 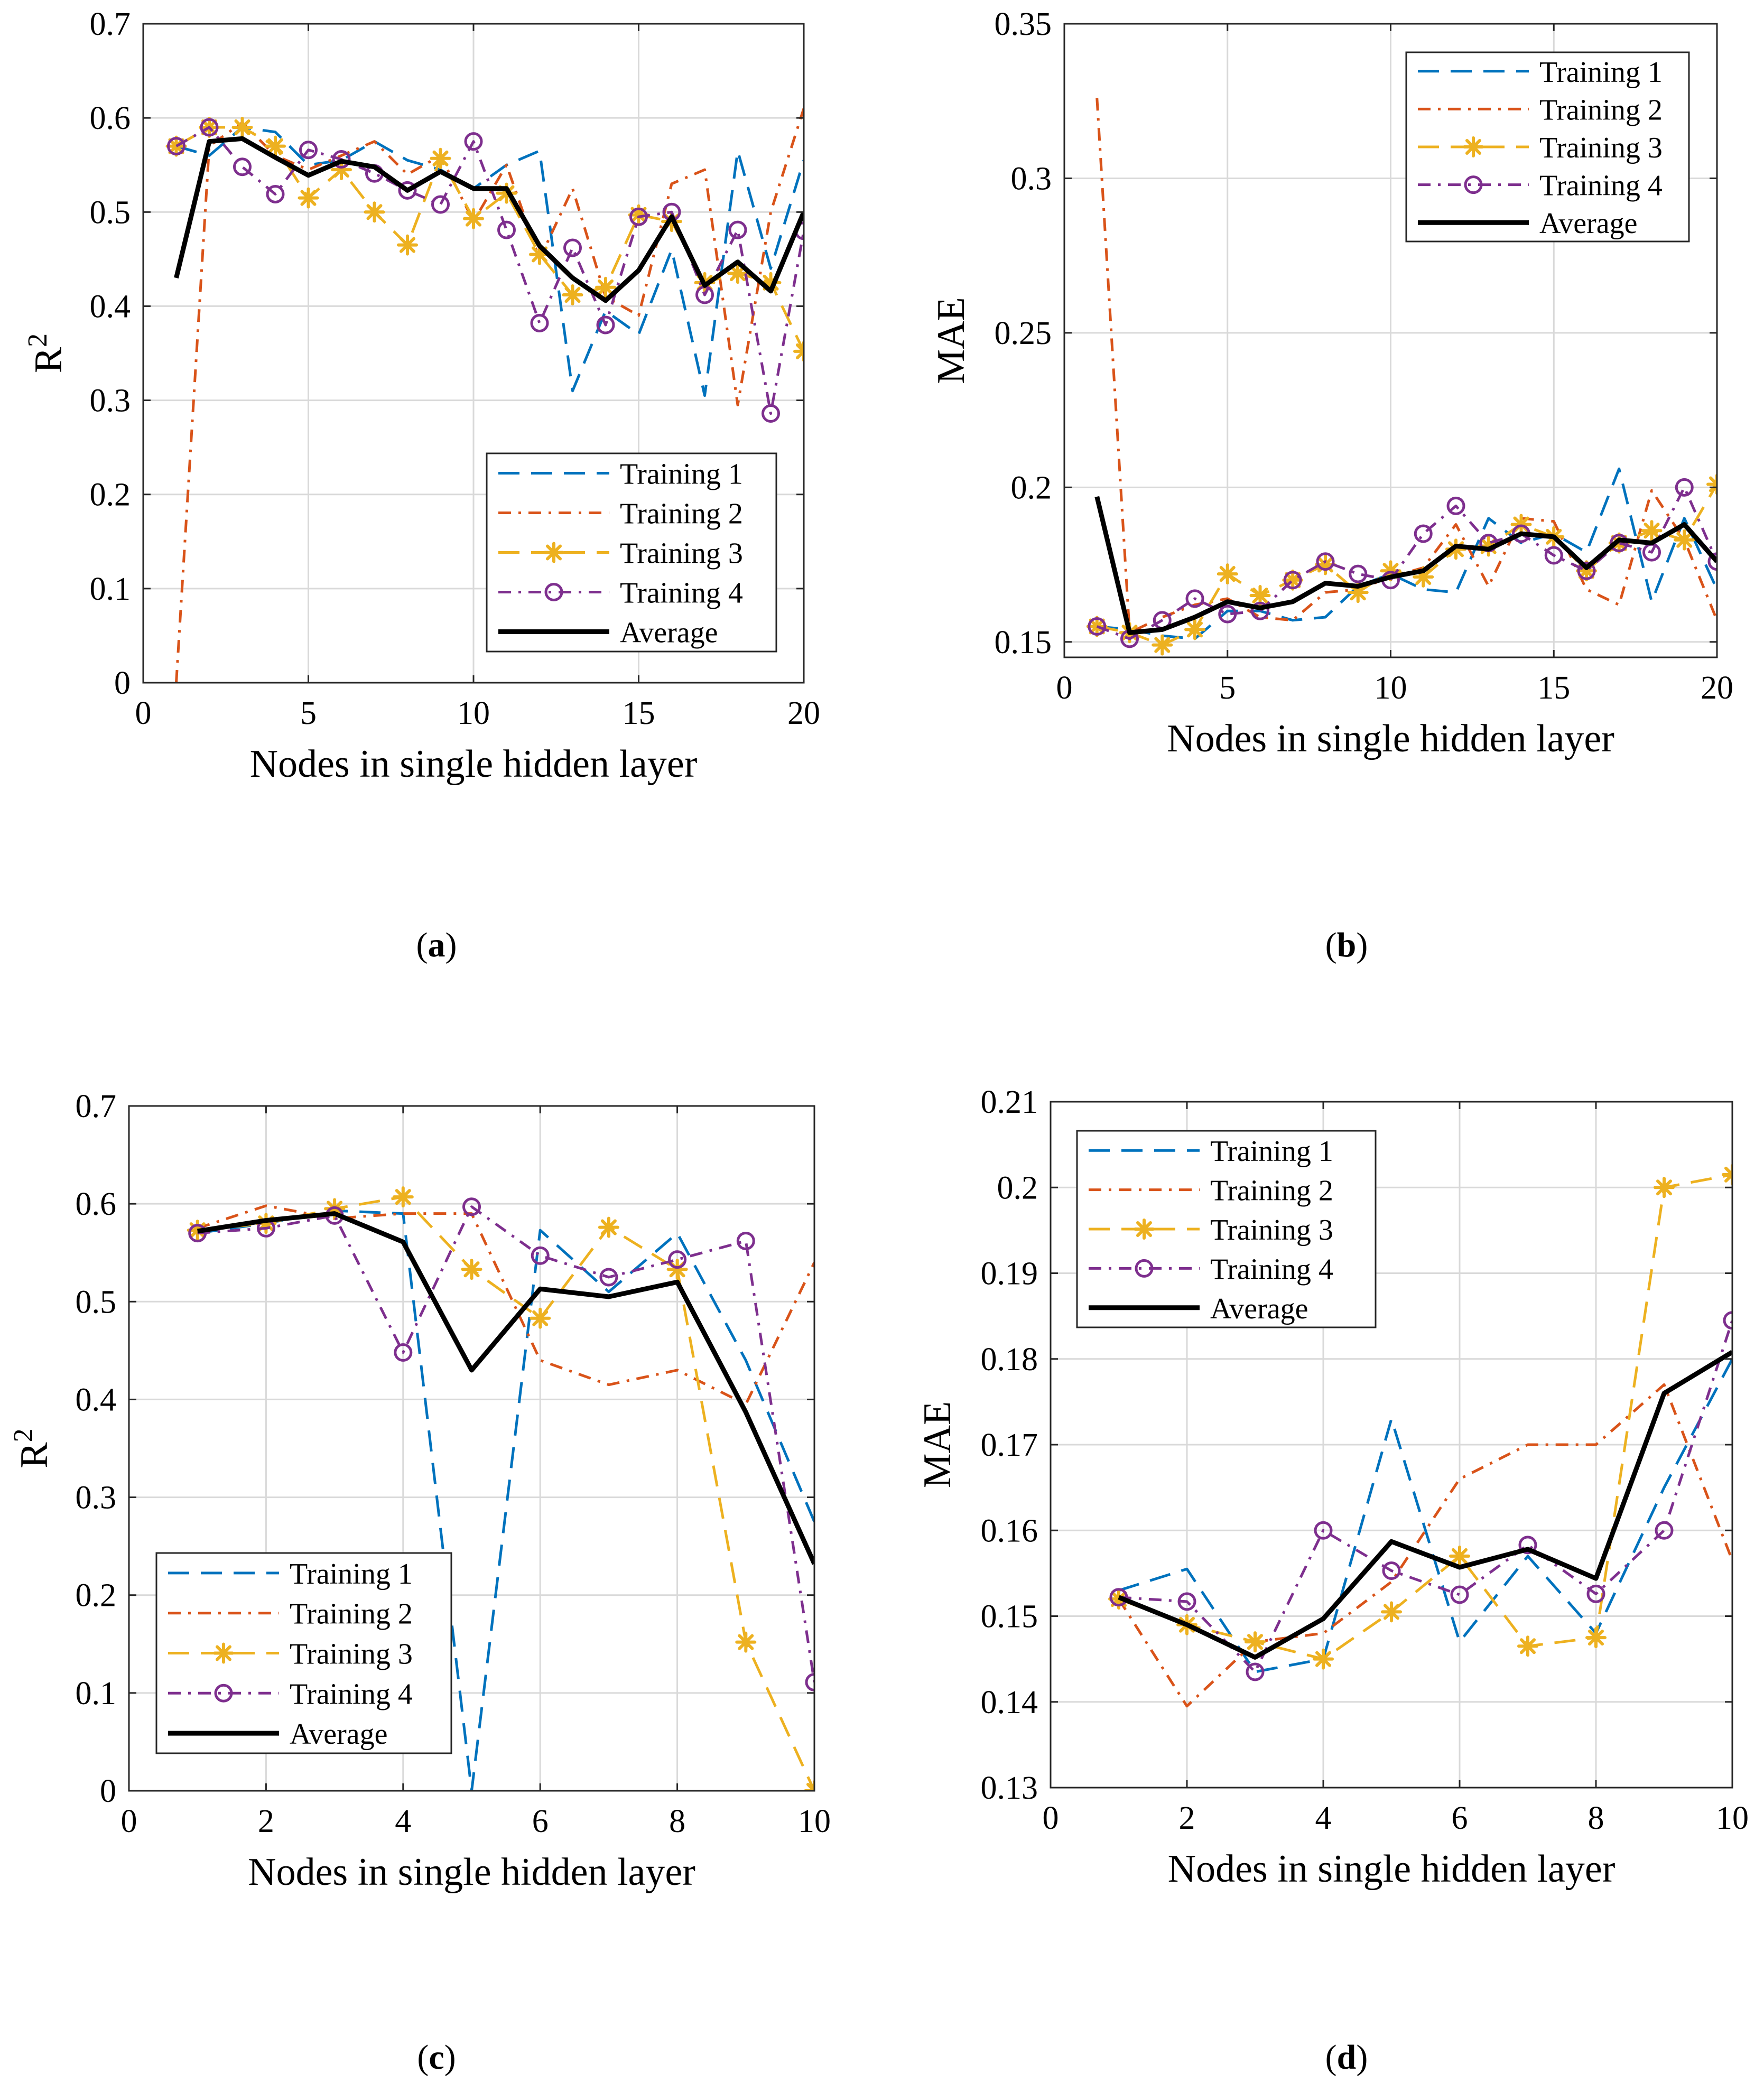 What do you see at coordinates (266, 1821) in the screenshot?
I see `x-tick-label: 2` at bounding box center [266, 1821].